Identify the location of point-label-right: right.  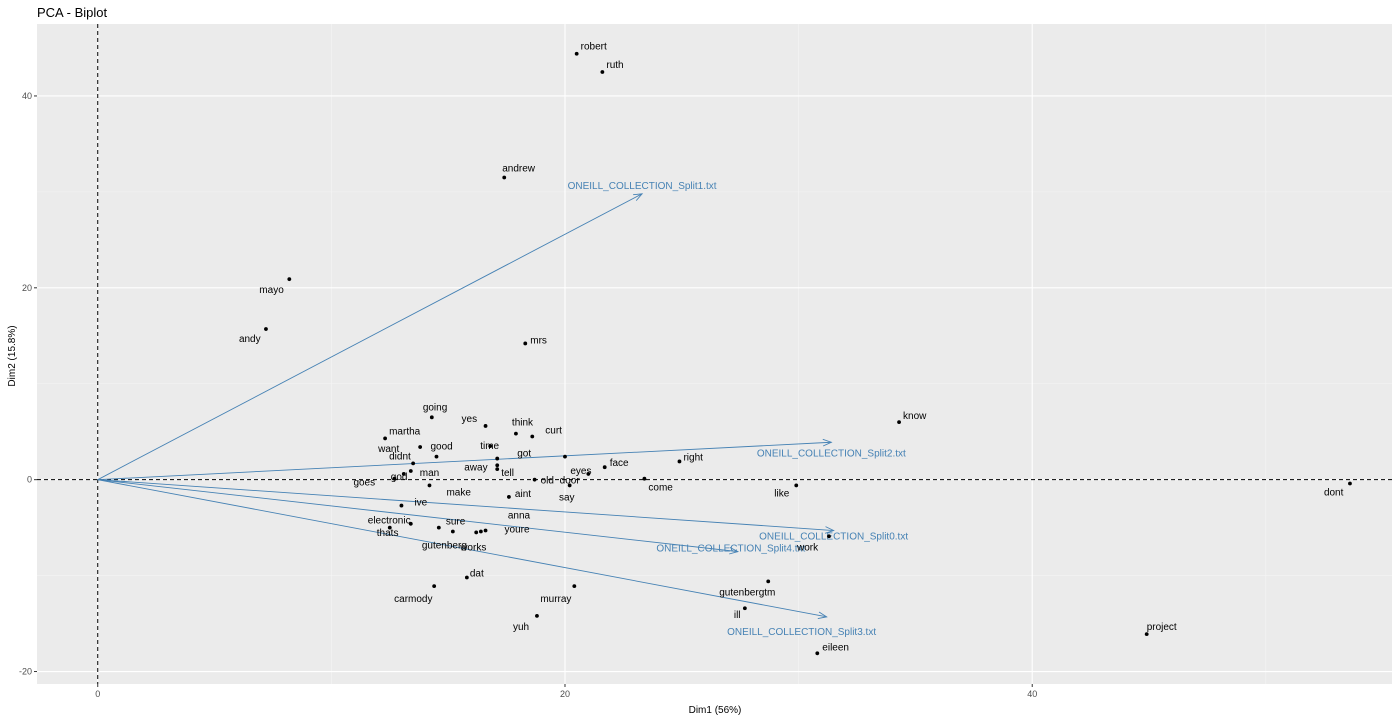
(693, 457).